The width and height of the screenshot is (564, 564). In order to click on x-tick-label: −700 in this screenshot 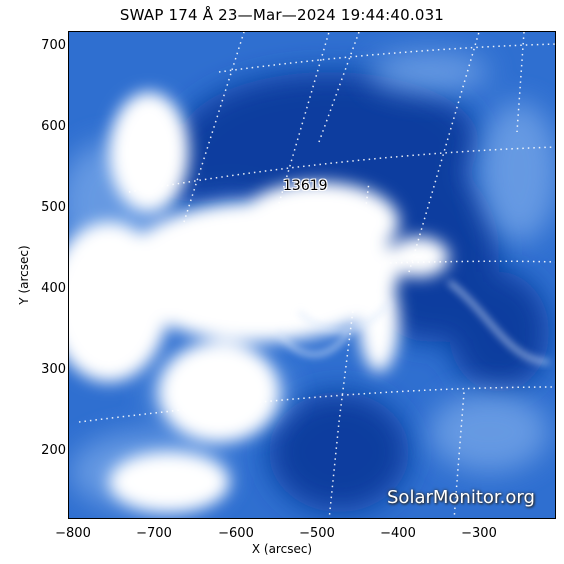, I will do `click(154, 533)`.